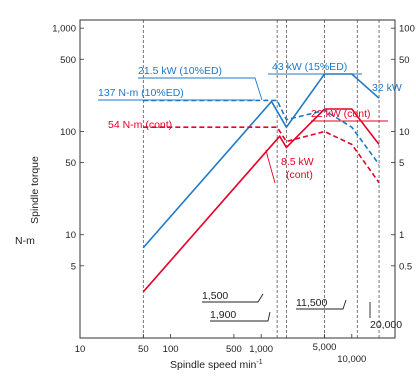 The width and height of the screenshot is (416, 376). I want to click on annotation-a7: 8.5 kW, so click(297, 162).